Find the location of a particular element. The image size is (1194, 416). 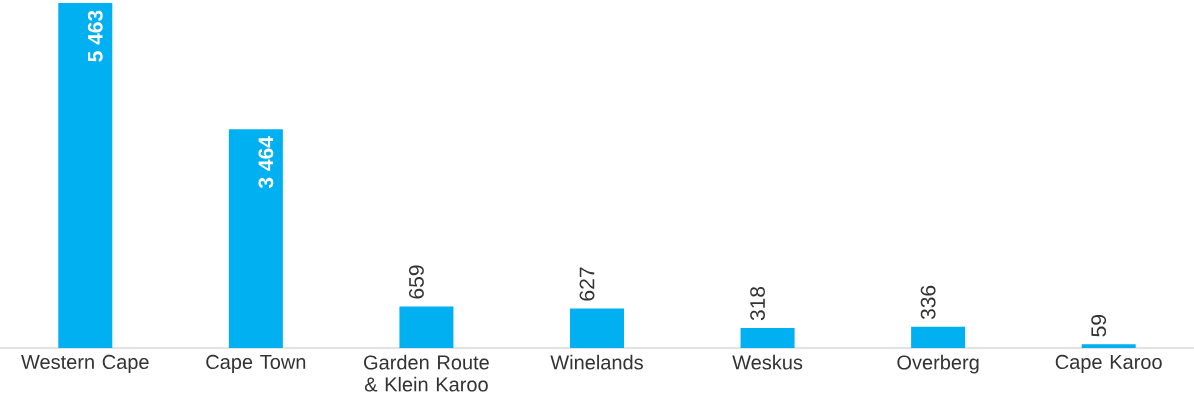

x-tick-label: Cape Town is located at coordinates (256, 363).